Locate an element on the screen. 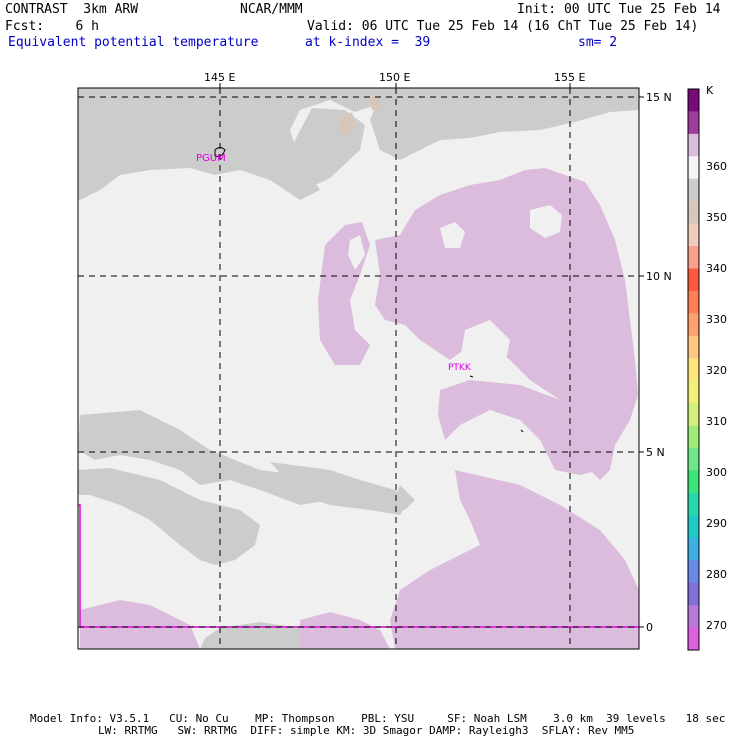 This screenshot has width=740, height=740. lon-label-155: 155 E is located at coordinates (569, 77).